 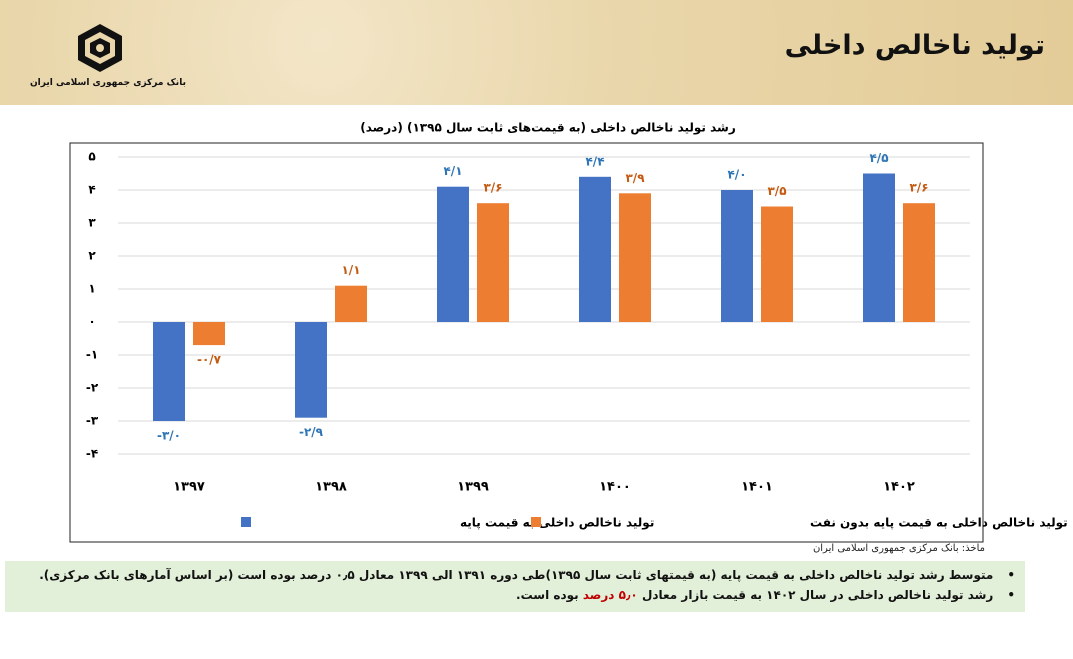 I want to click on y-tick-label: ۳, so click(x=92, y=223).